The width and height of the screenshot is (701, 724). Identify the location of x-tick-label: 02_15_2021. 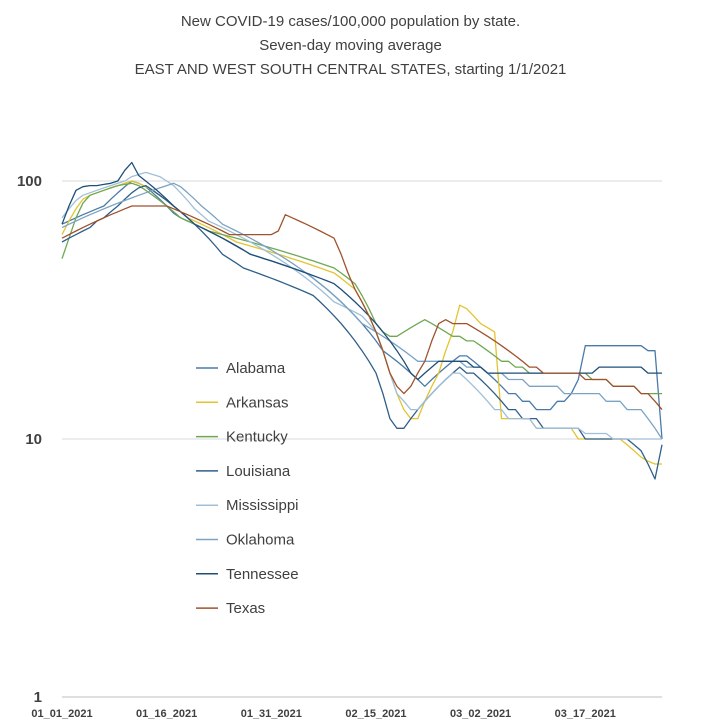
(375, 714).